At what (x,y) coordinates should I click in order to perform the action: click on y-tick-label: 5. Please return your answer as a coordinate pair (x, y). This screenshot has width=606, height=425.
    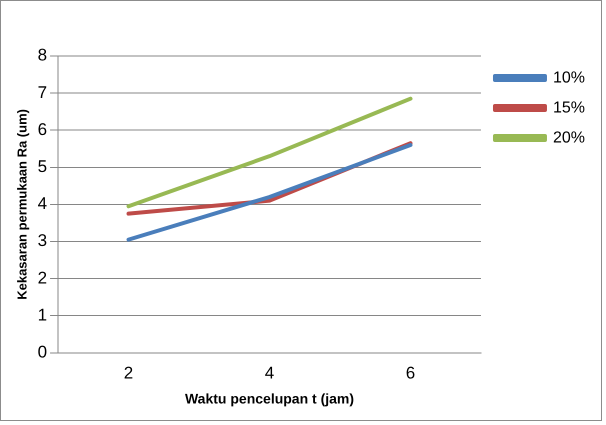
    Looking at the image, I should click on (43, 166).